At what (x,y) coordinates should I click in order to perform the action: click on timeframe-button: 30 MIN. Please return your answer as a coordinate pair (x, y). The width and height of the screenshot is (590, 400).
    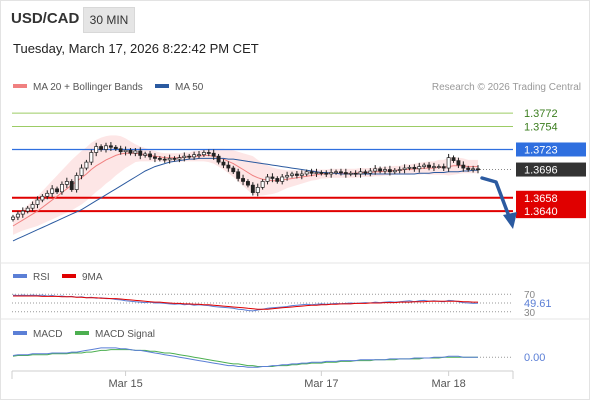
    Looking at the image, I should click on (109, 20).